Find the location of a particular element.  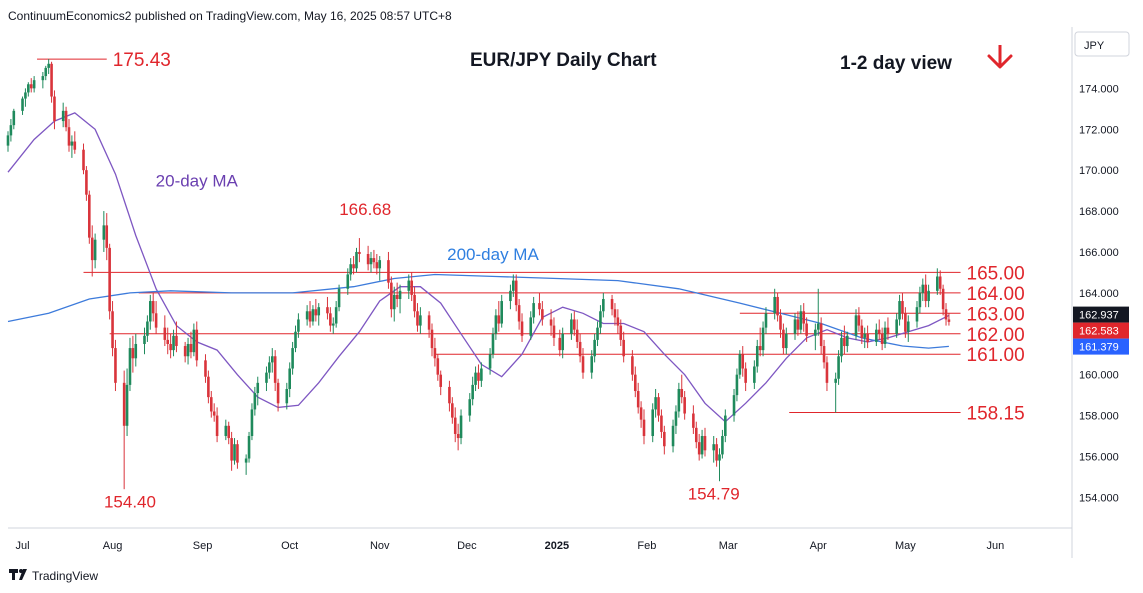

price-badge-label: 162.937 is located at coordinates (1099, 316).